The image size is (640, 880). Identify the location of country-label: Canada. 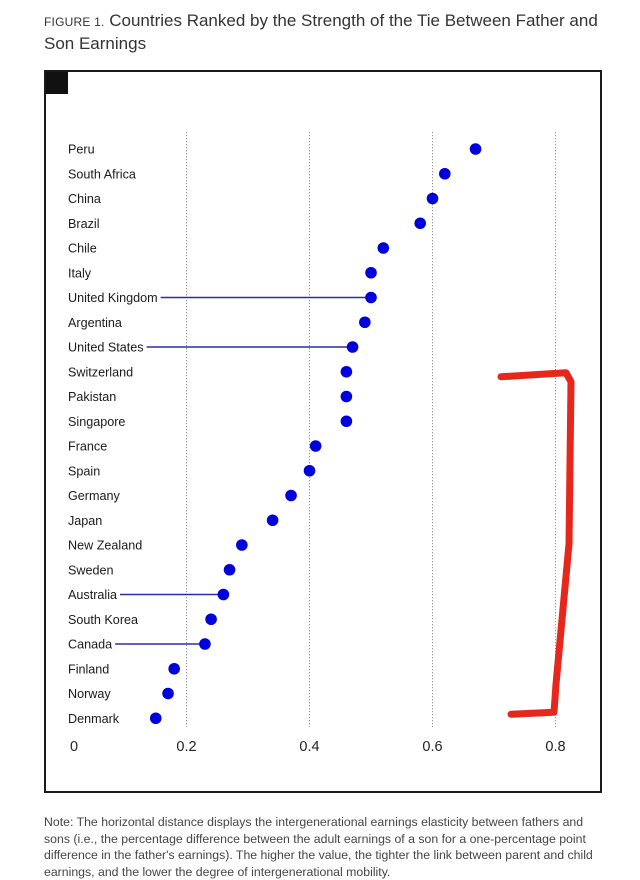
(90, 645).